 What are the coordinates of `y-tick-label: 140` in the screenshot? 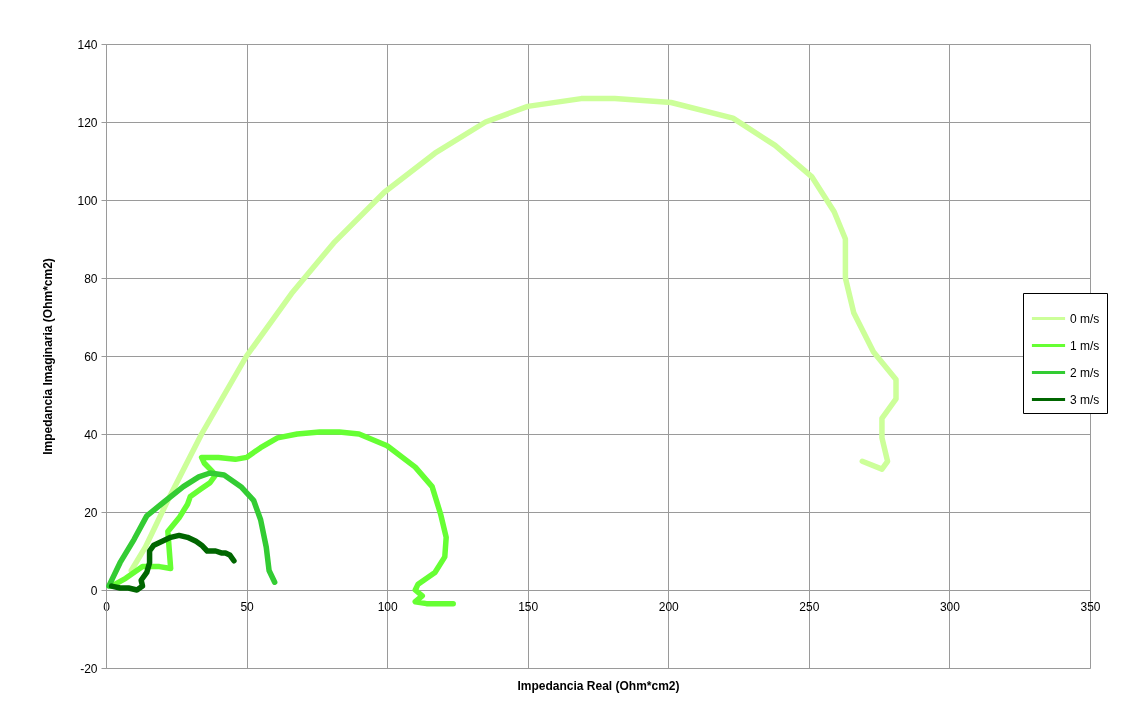 It's located at (87, 44).